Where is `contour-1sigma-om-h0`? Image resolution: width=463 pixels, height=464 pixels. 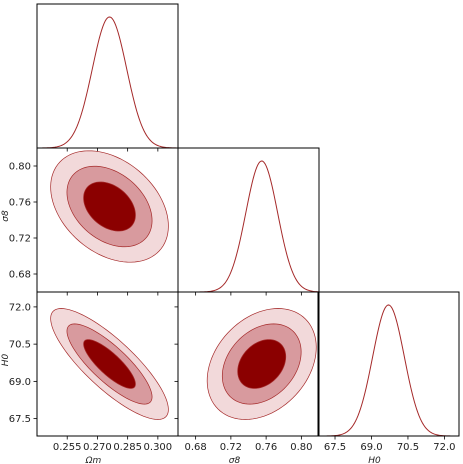
contour-1sigma-om-h0 is located at coordinates (109, 364).